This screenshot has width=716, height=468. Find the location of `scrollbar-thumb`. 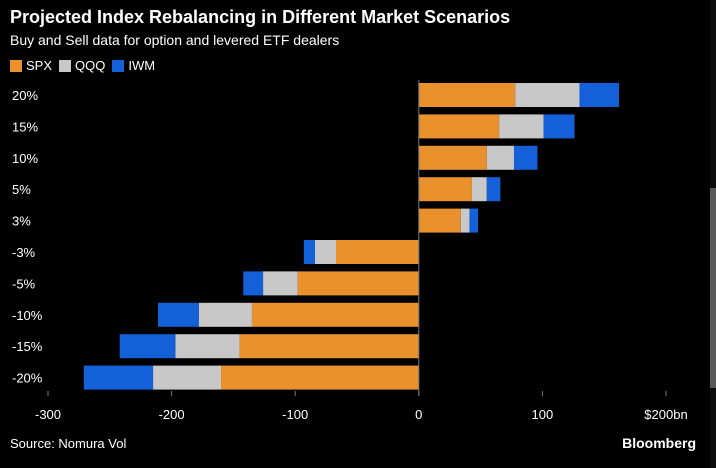

scrollbar-thumb is located at coordinates (713, 288).